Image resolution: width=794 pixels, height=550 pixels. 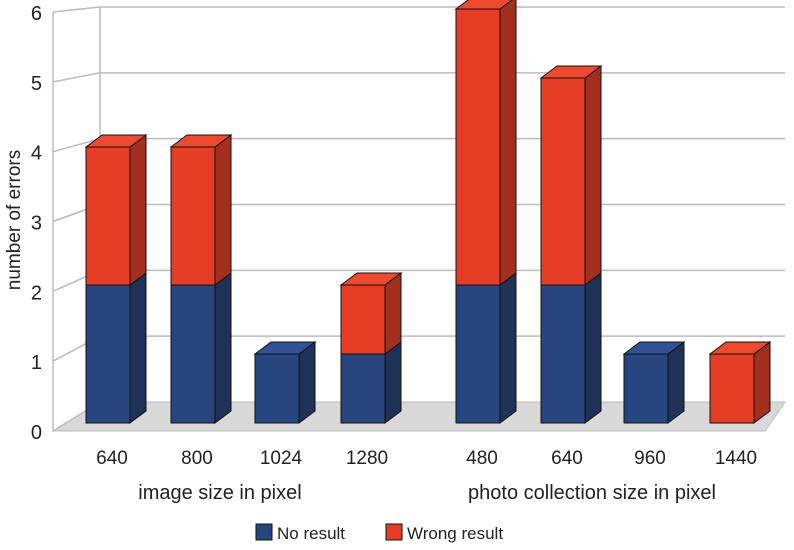 I want to click on y-axis-label: number of errors, so click(x=14, y=220).